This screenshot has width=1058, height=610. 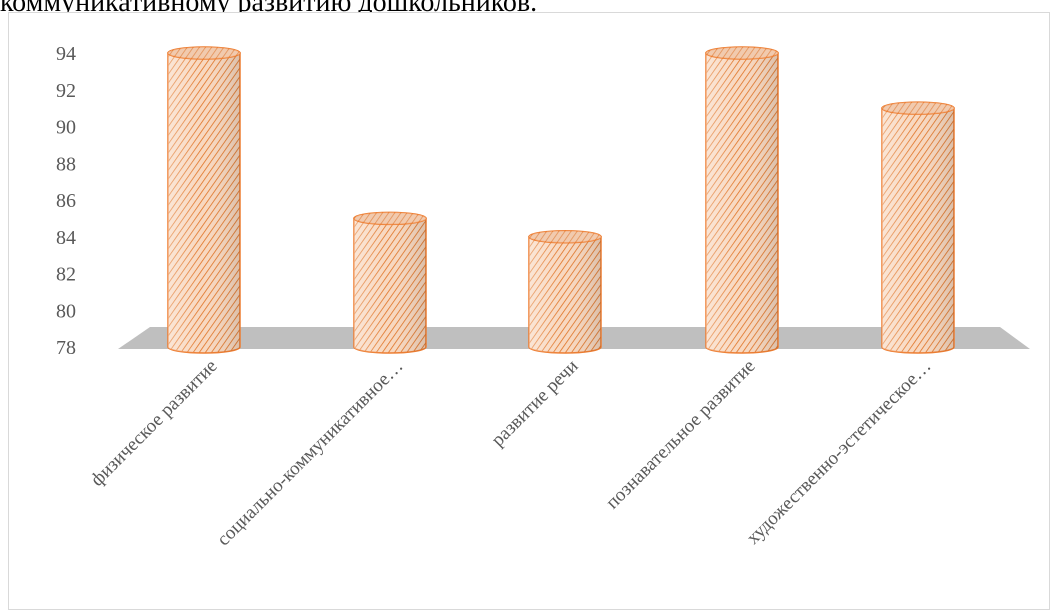 What do you see at coordinates (66, 311) in the screenshot?
I see `y-tick-label: 80` at bounding box center [66, 311].